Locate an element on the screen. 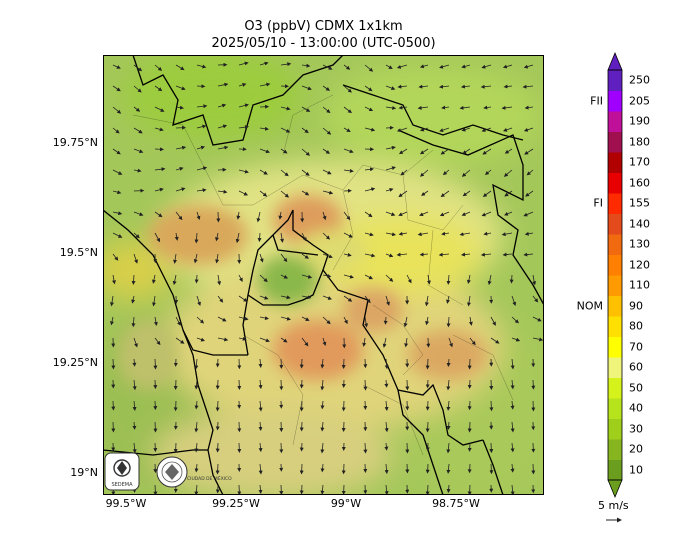 The image size is (700, 550). colorbar-tick-label: 205 is located at coordinates (639, 101).